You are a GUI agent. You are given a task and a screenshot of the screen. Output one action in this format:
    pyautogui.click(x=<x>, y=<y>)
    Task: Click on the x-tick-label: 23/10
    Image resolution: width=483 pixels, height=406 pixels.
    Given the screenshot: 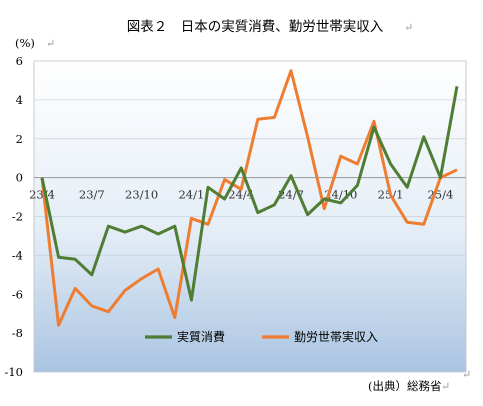 What is the action you would take?
    pyautogui.click(x=141, y=195)
    